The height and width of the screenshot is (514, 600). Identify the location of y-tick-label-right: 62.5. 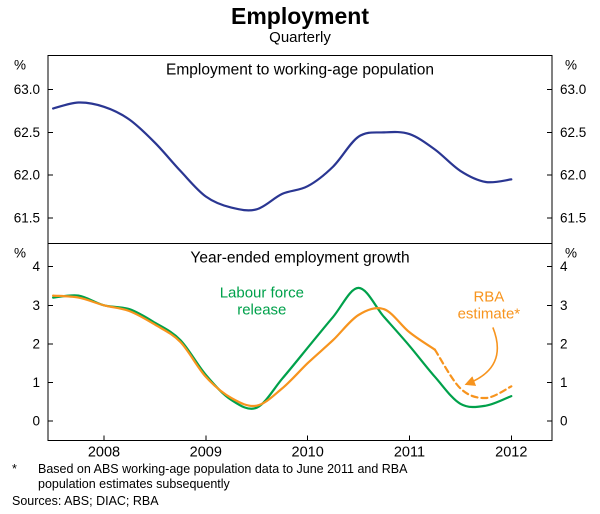
(573, 132).